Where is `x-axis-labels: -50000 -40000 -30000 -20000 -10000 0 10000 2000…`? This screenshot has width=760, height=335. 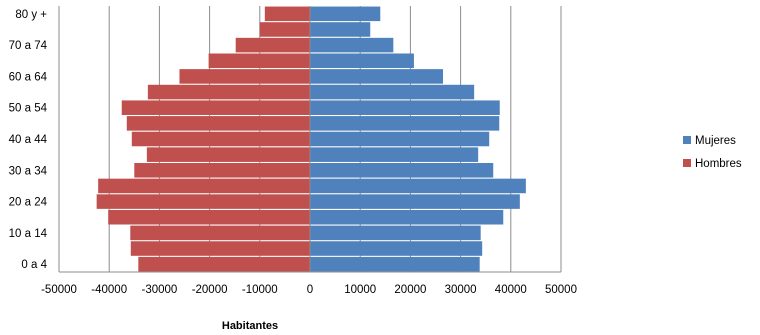 x-axis-labels: -50000 -40000 -30000 -20000 -10000 0 10000 2000… is located at coordinates (309, 290).